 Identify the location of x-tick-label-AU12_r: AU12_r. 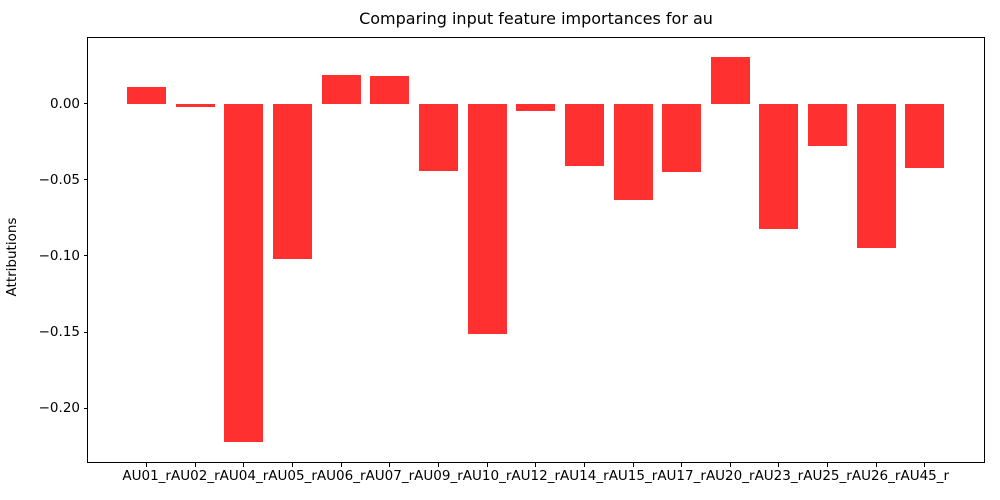
(536, 476).